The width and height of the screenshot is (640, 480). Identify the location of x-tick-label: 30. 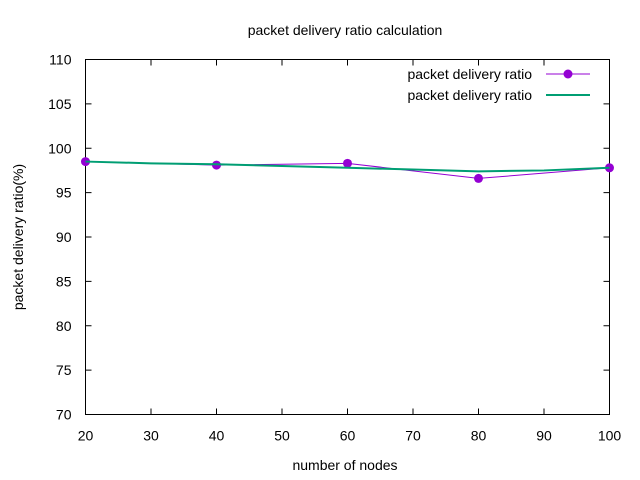
(151, 436).